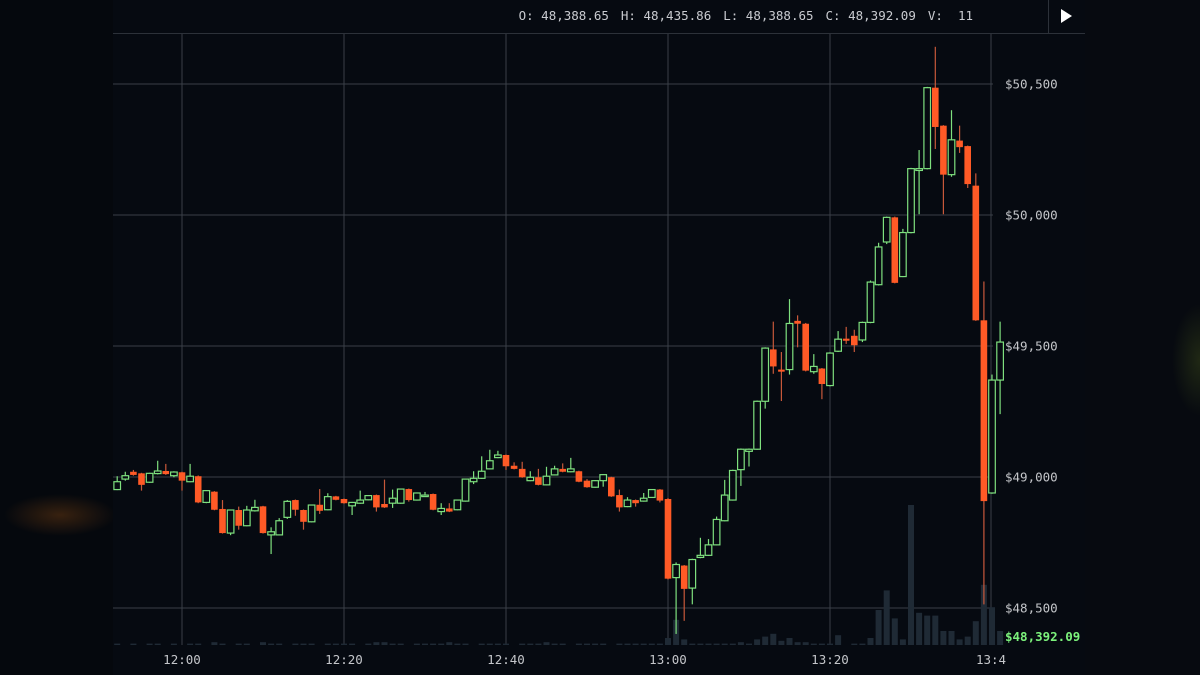 This screenshot has height=675, width=1200. What do you see at coordinates (666, 15) in the screenshot?
I see `high-value: H: 48,435.86` at bounding box center [666, 15].